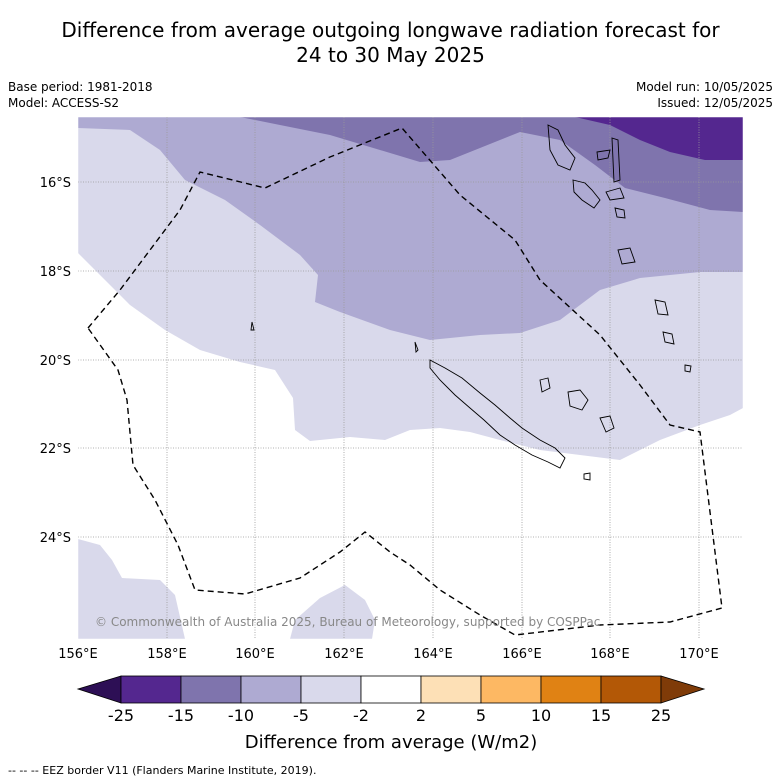 This screenshot has height=781, width=781. What do you see at coordinates (541, 715) in the screenshot?
I see `colorbar-tick: 10` at bounding box center [541, 715].